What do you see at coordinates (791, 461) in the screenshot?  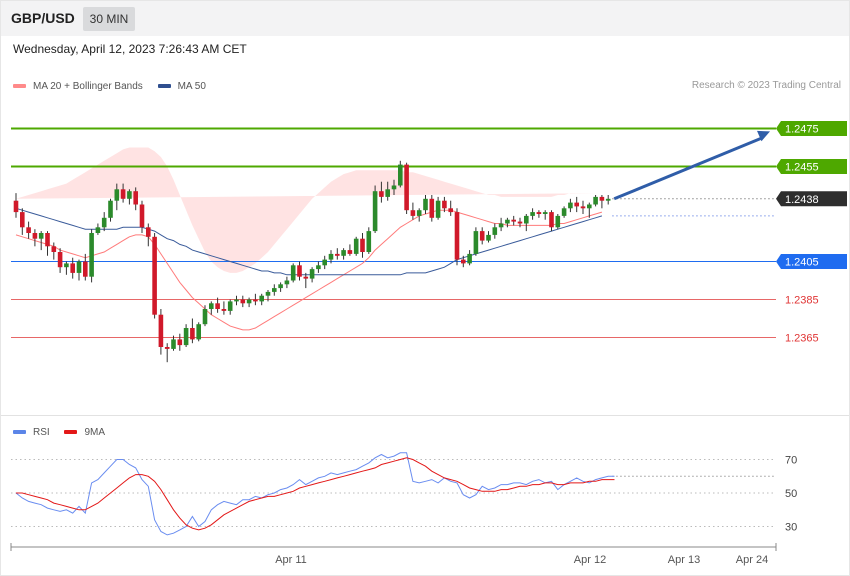 I see `rsi-level-label-70: 70` at bounding box center [791, 461].